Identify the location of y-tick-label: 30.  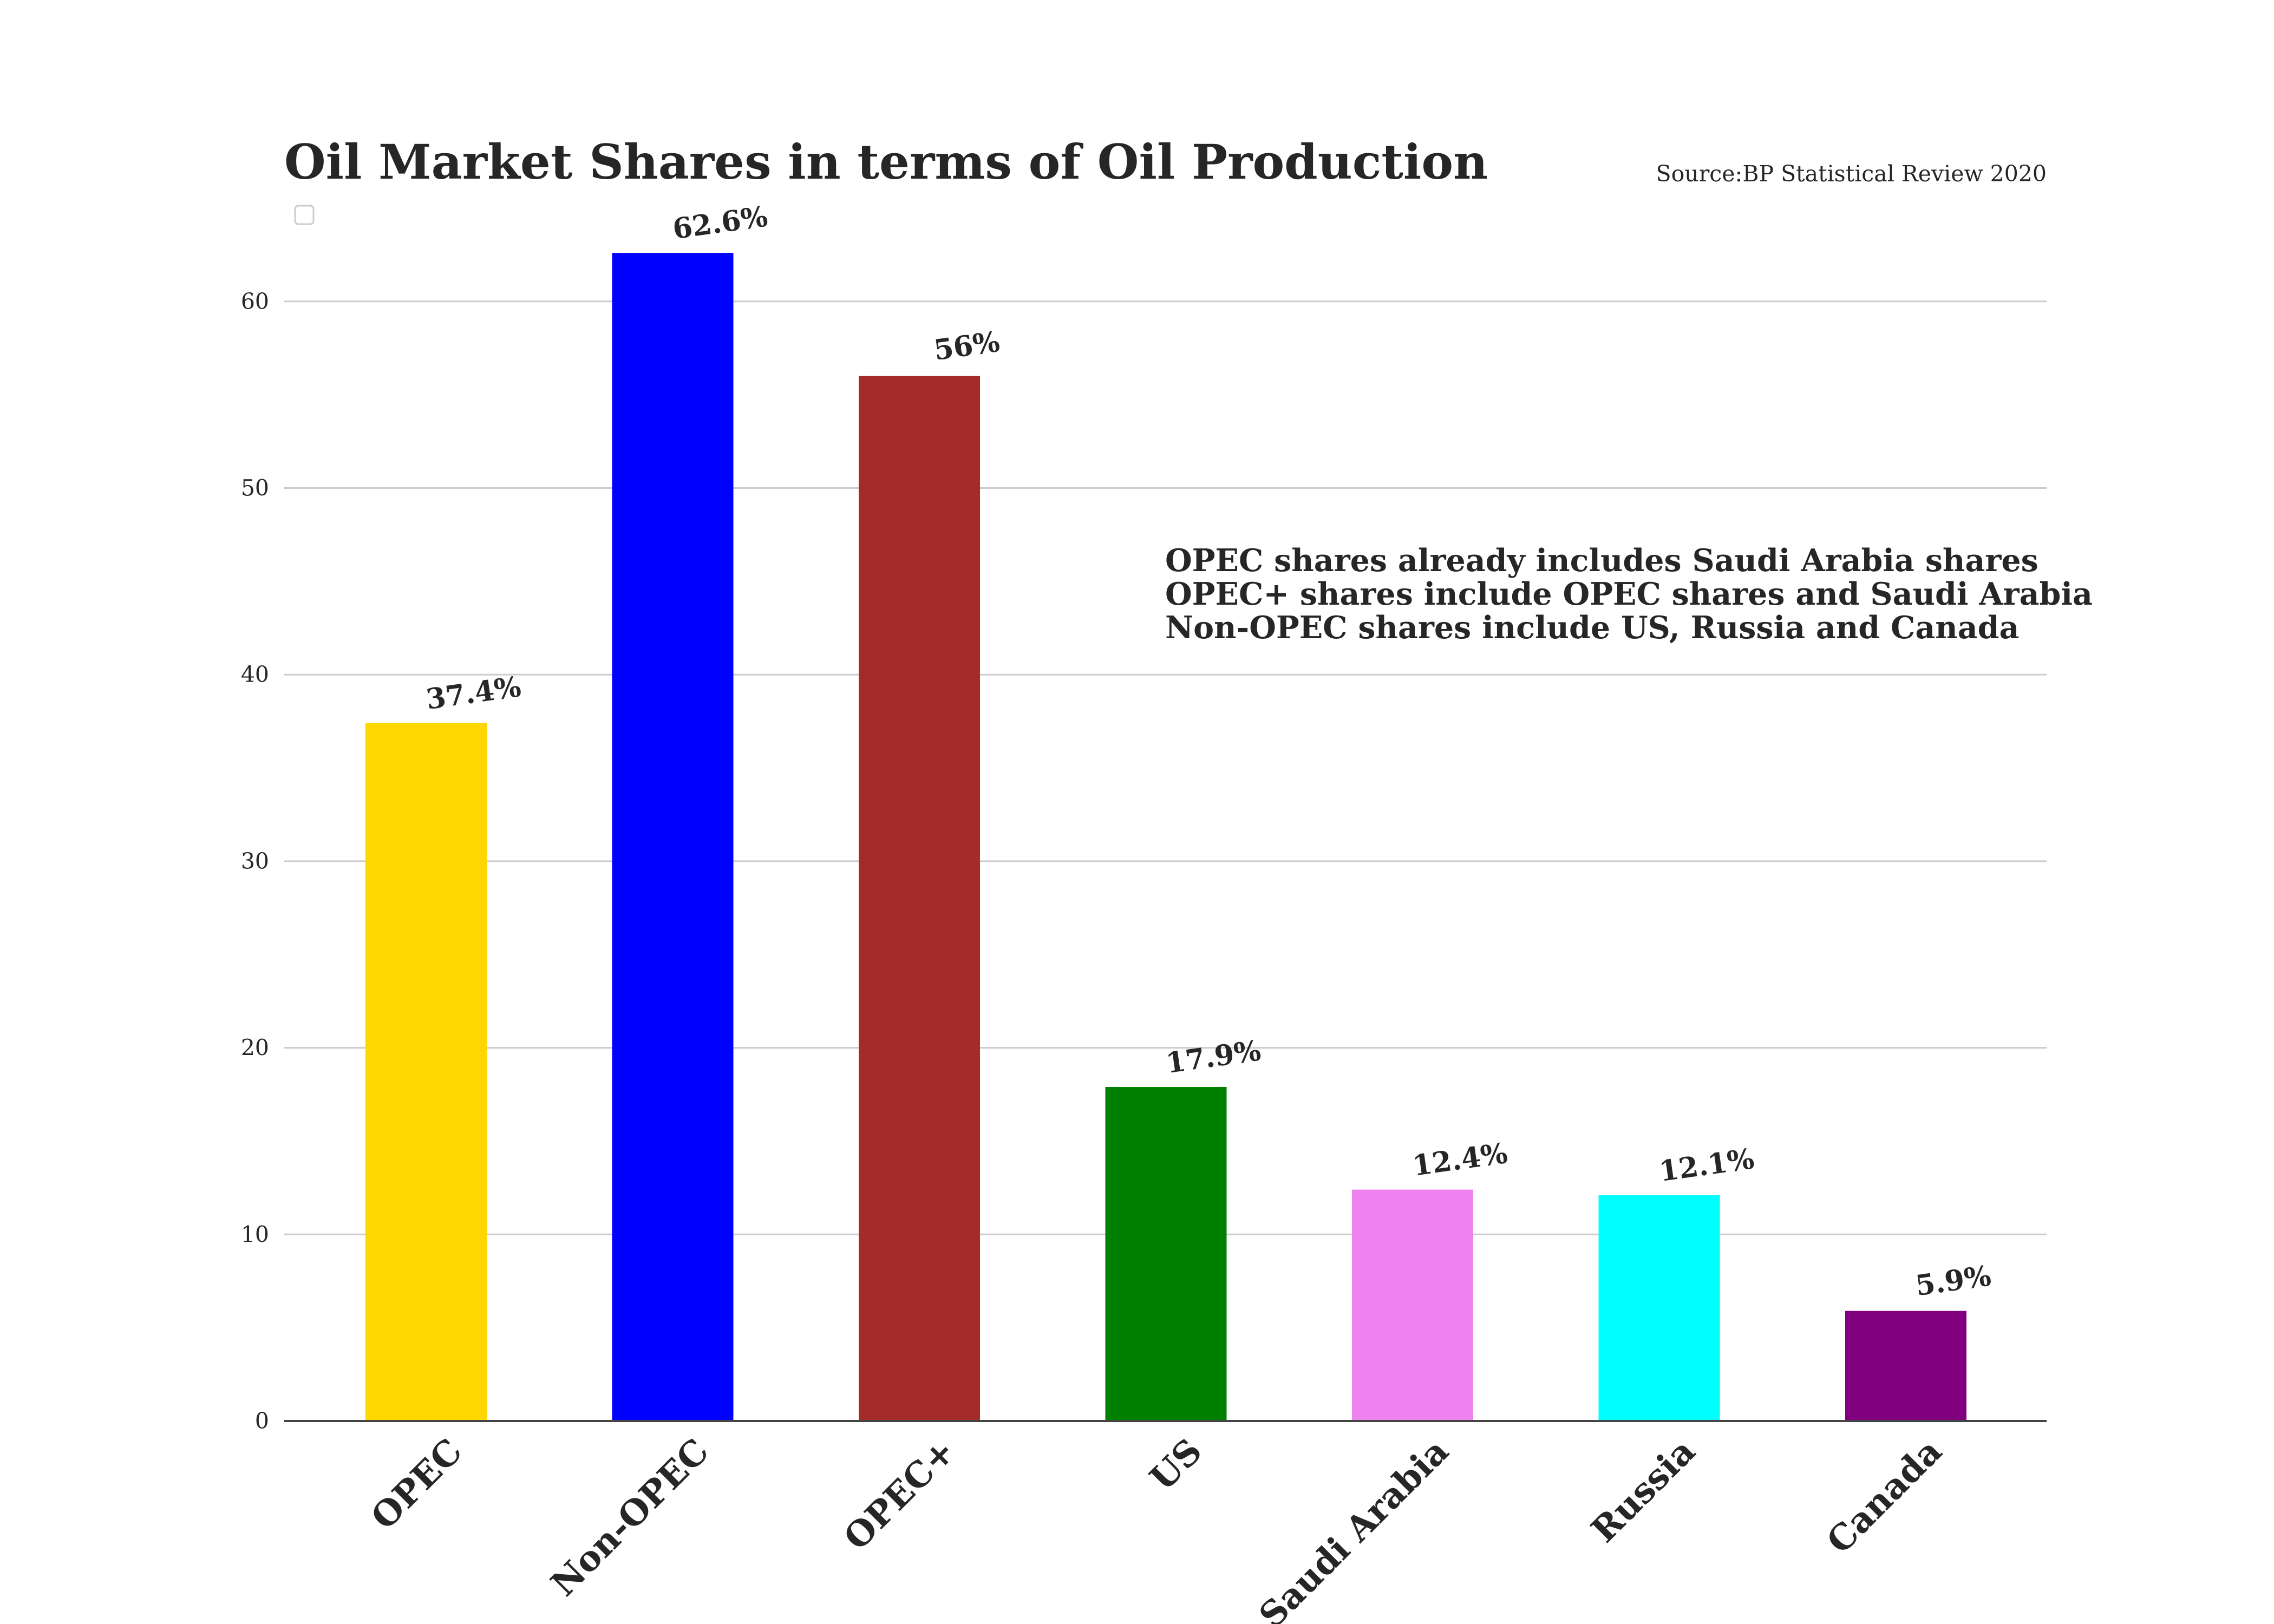
(255, 861).